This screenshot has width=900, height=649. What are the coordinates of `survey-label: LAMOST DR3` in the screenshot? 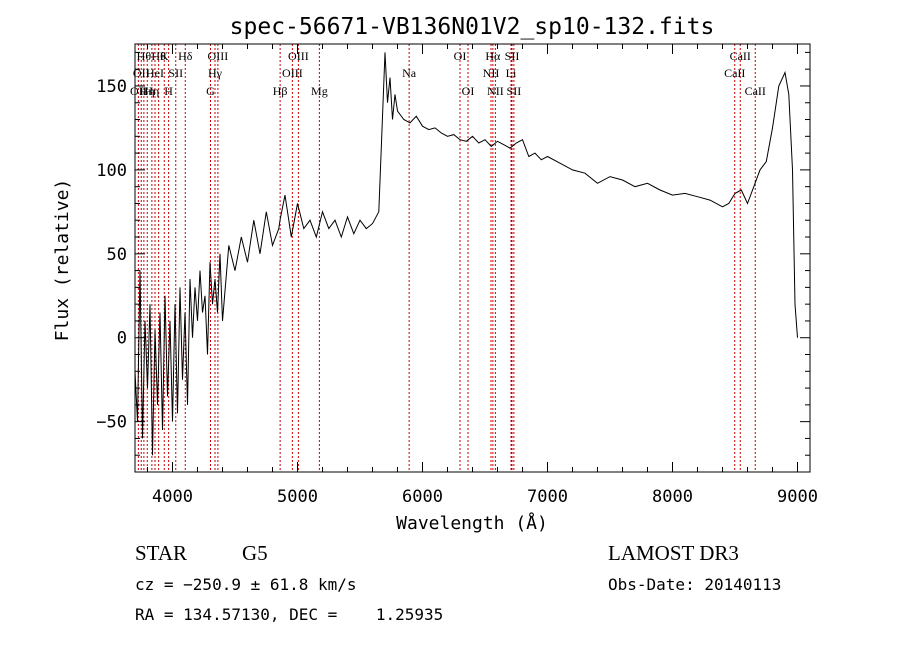 It's located at (673, 553).